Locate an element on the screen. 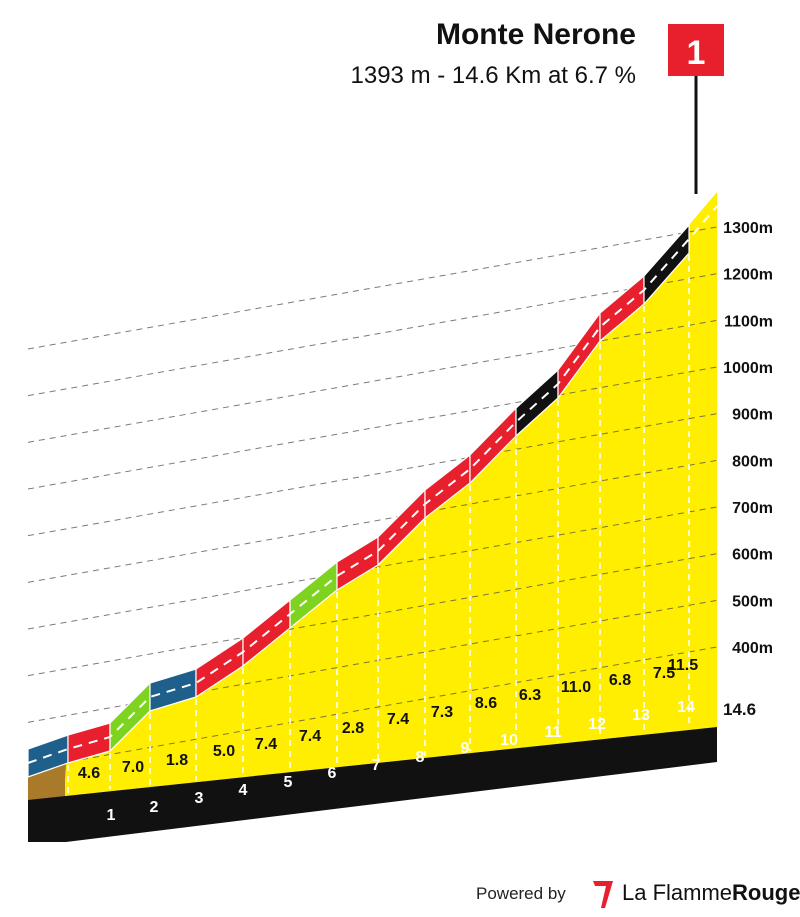 The image size is (800, 917). y-tick-label: 1300m is located at coordinates (748, 228).